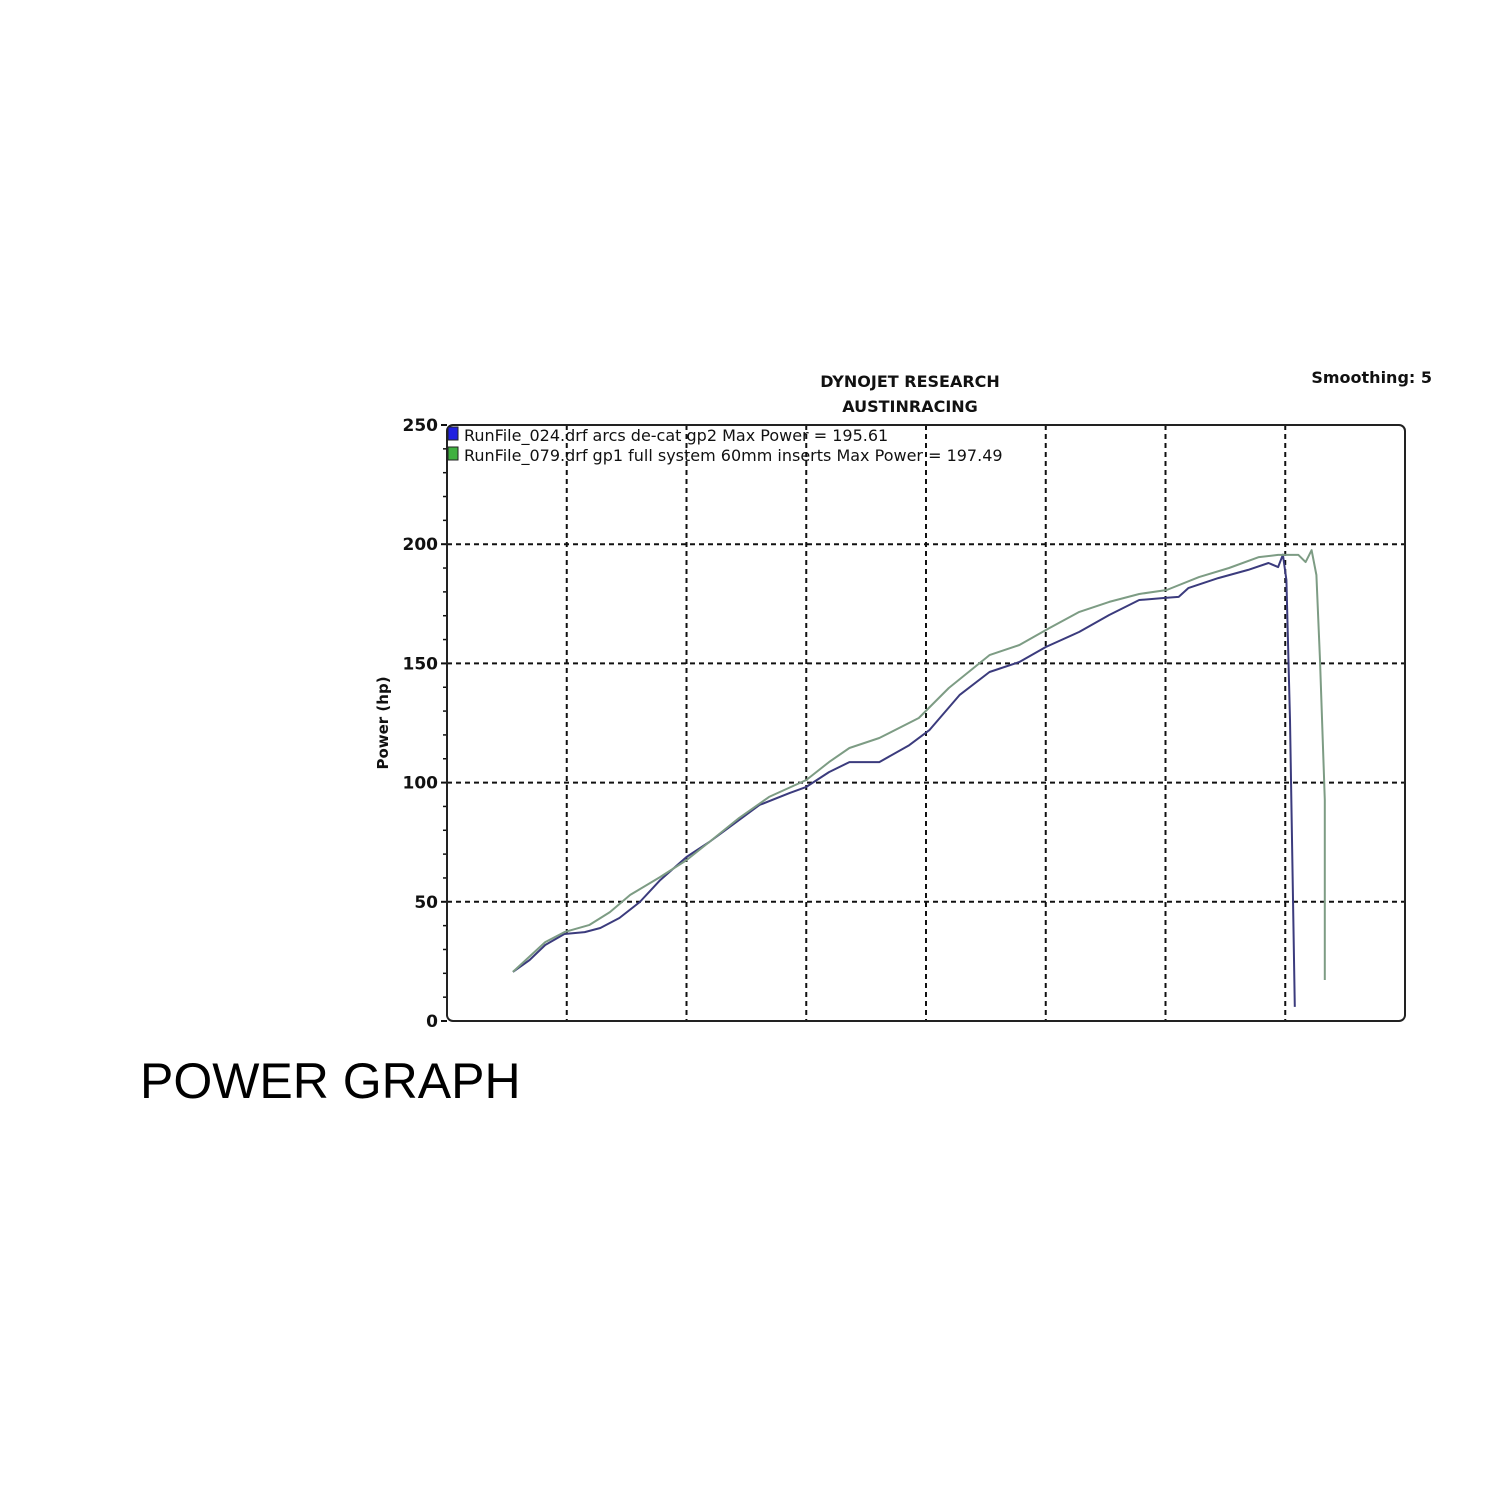 This screenshot has width=1500, height=1500. I want to click on y-axis-label: Power (hp), so click(383, 722).